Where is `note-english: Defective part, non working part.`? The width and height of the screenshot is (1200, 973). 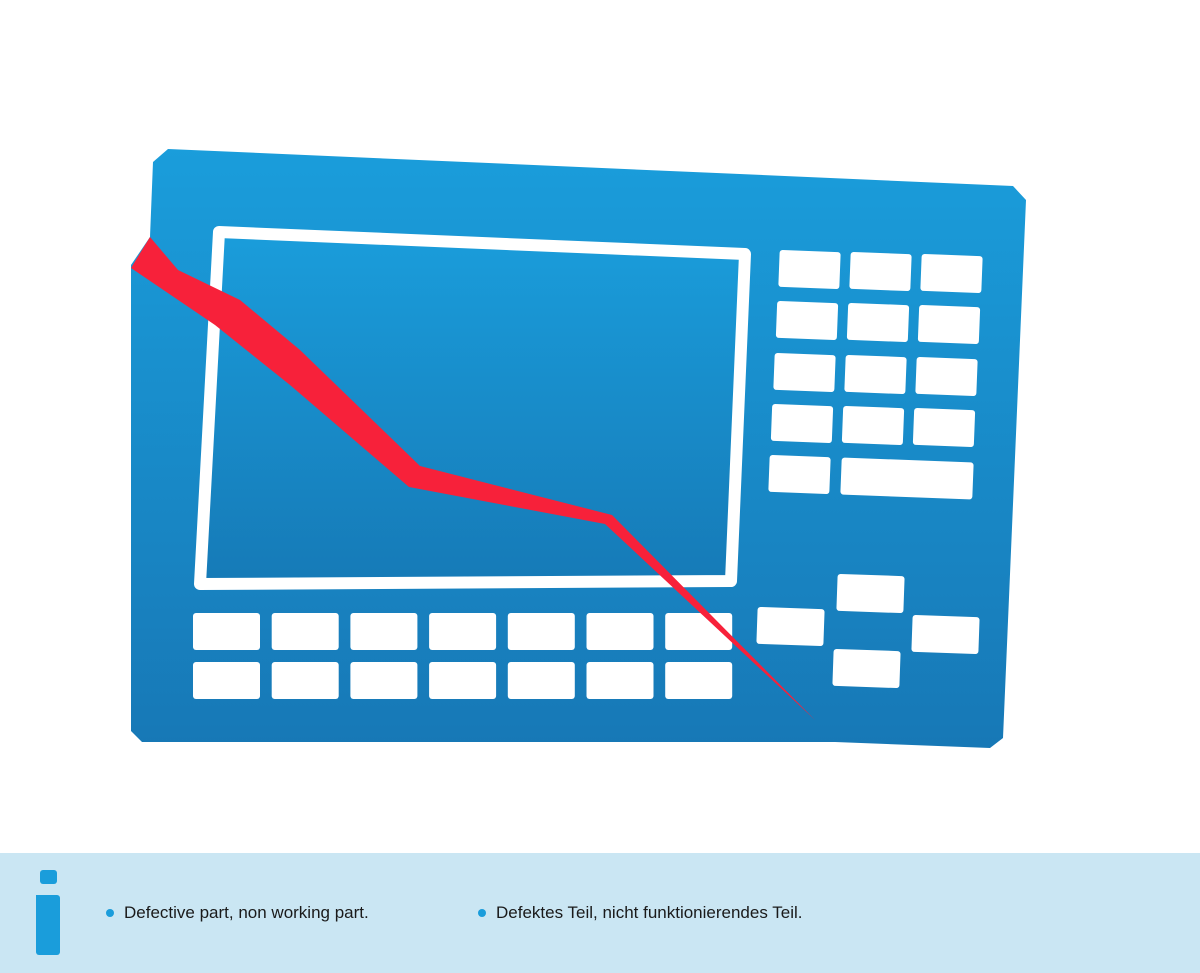 note-english: Defective part, non working part. is located at coordinates (237, 913).